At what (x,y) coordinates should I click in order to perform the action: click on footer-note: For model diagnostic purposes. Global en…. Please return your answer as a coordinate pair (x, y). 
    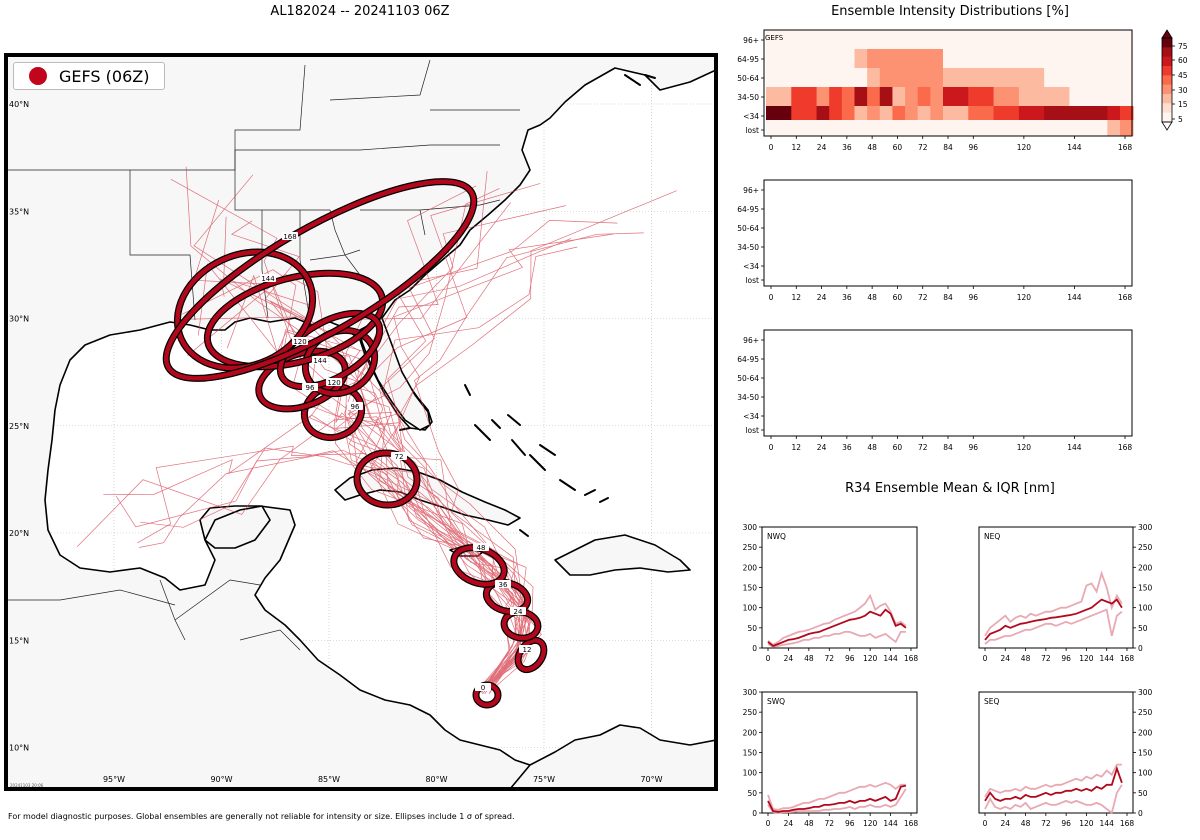
    Looking at the image, I should click on (261, 816).